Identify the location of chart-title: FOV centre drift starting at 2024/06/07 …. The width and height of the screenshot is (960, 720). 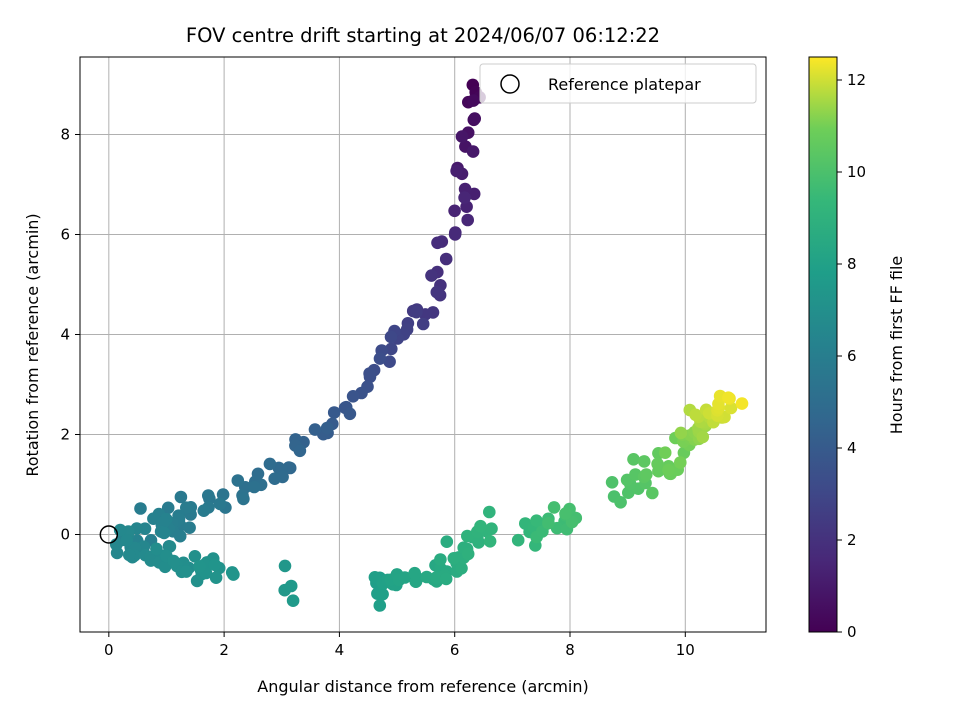
(423, 35).